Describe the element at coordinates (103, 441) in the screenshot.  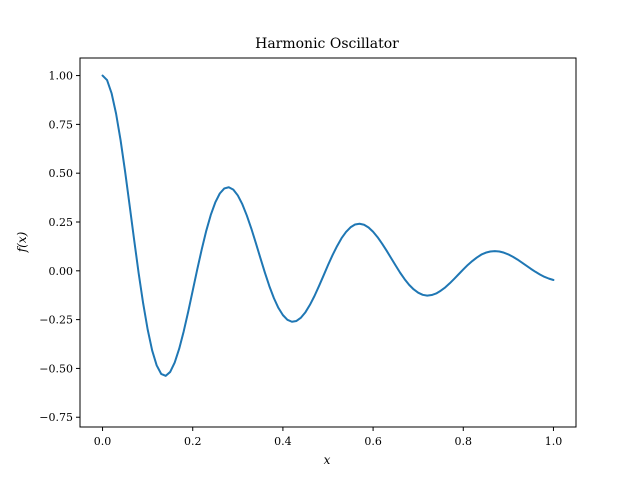
I see `x-tick-label: 0.0` at that location.